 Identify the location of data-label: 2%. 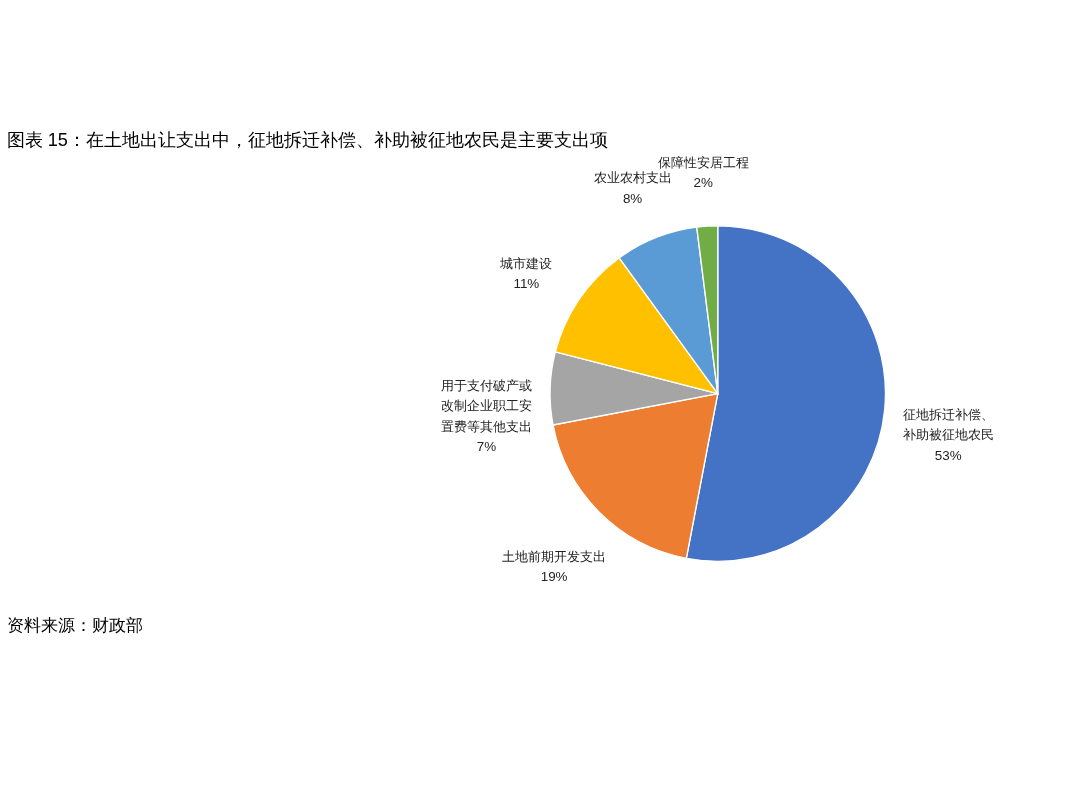
(703, 182).